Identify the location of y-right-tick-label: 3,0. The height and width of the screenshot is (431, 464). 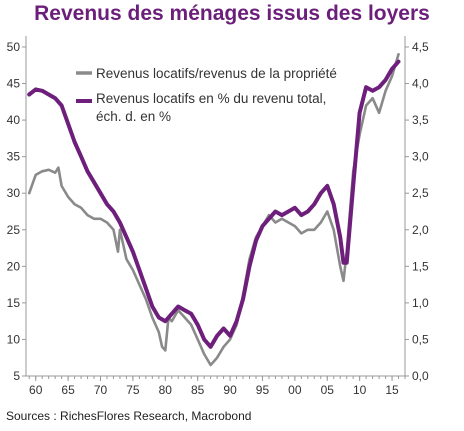
(420, 157).